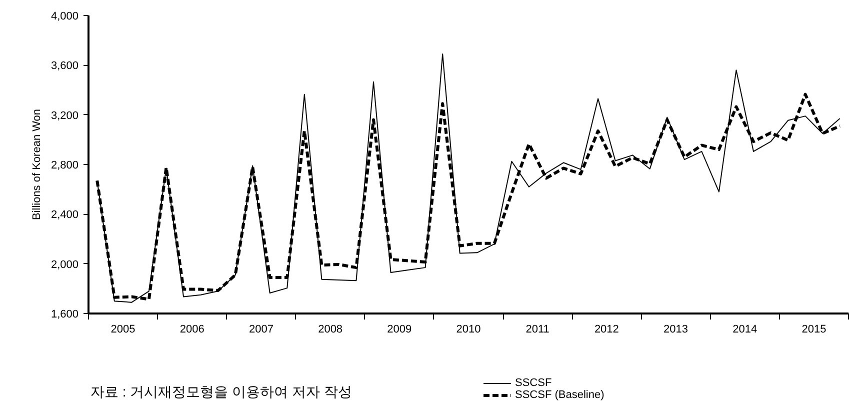 The image size is (850, 401). I want to click on x-tick-label: 2007, so click(261, 330).